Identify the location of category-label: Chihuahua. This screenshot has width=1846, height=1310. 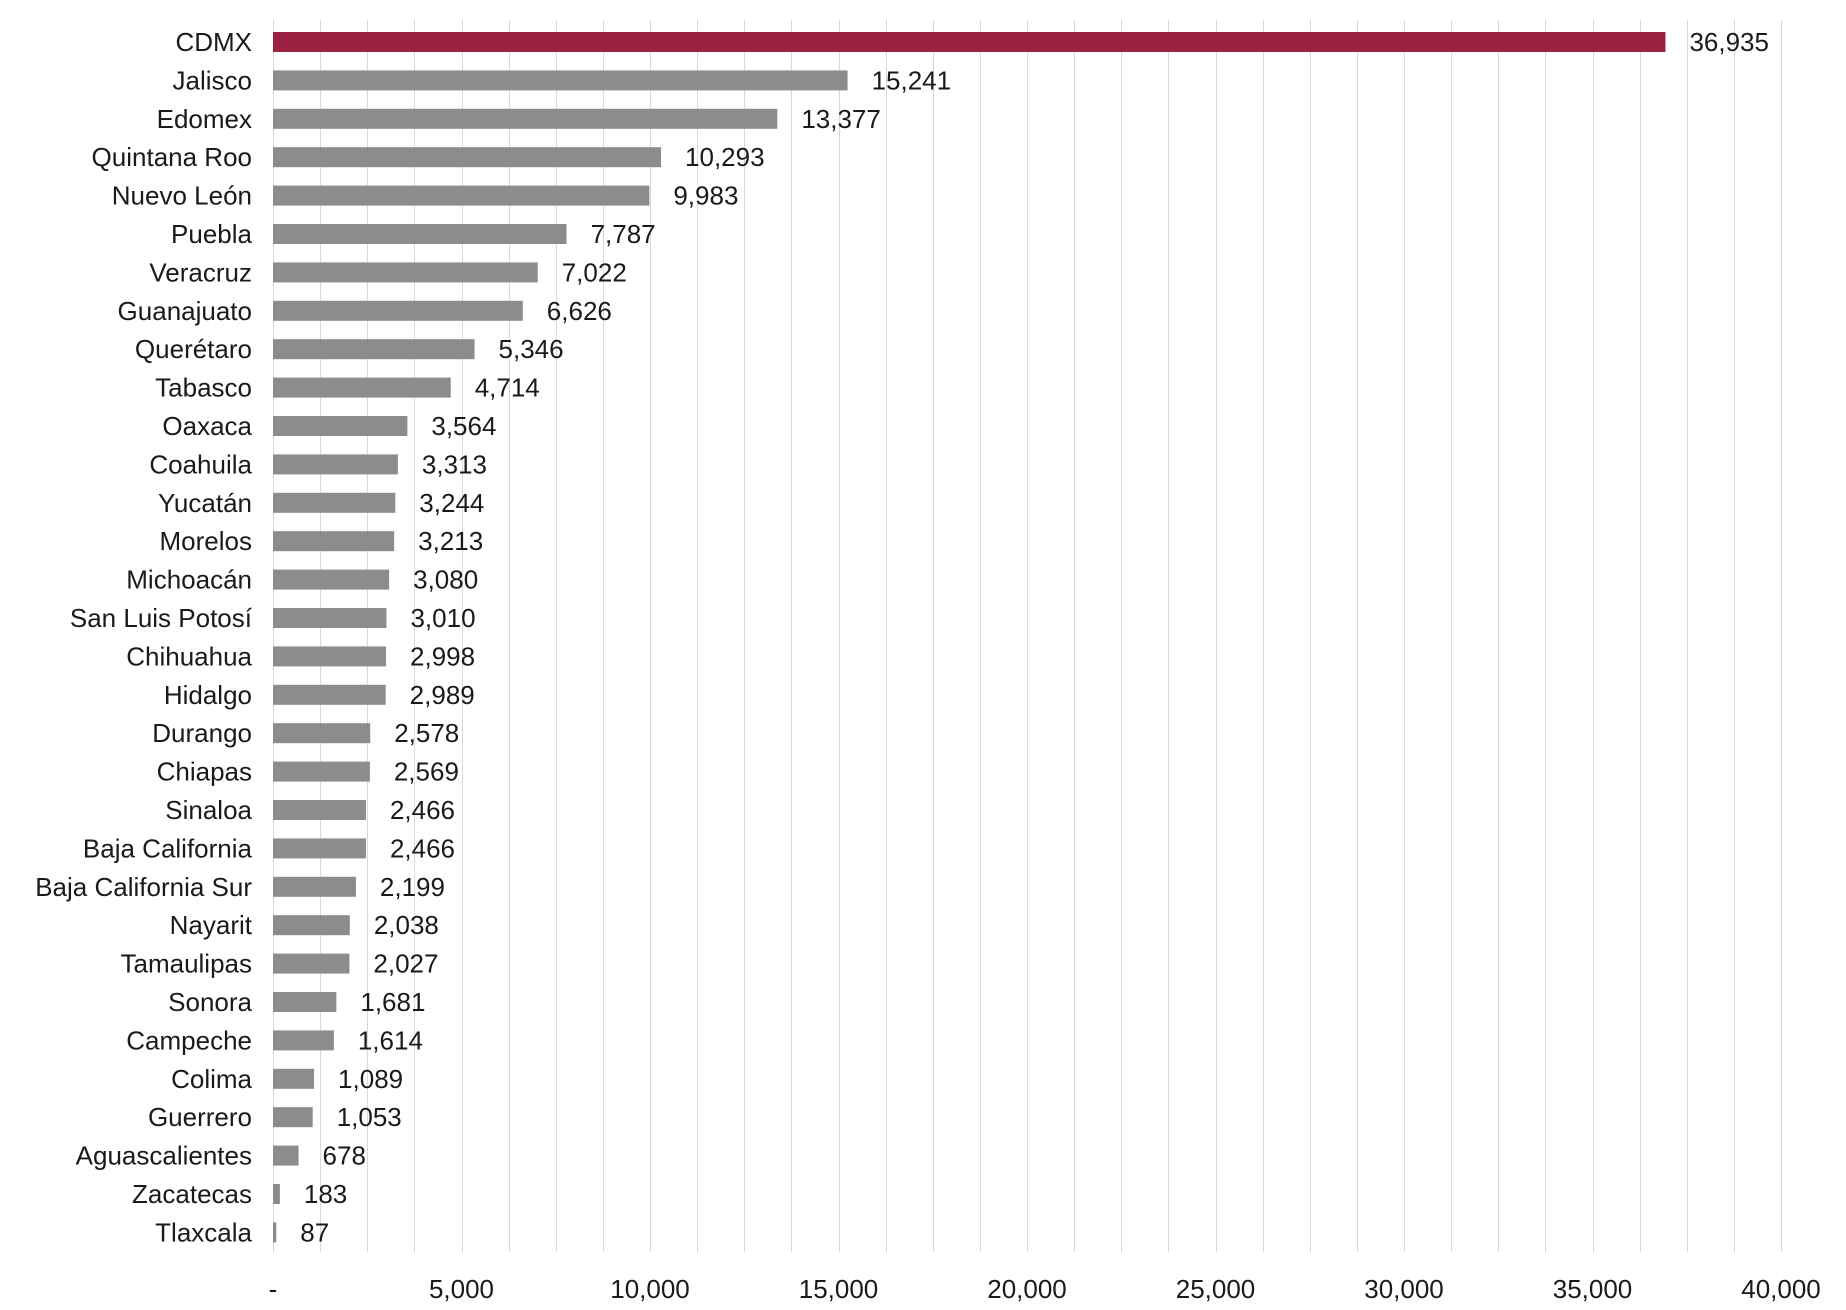
(189, 656).